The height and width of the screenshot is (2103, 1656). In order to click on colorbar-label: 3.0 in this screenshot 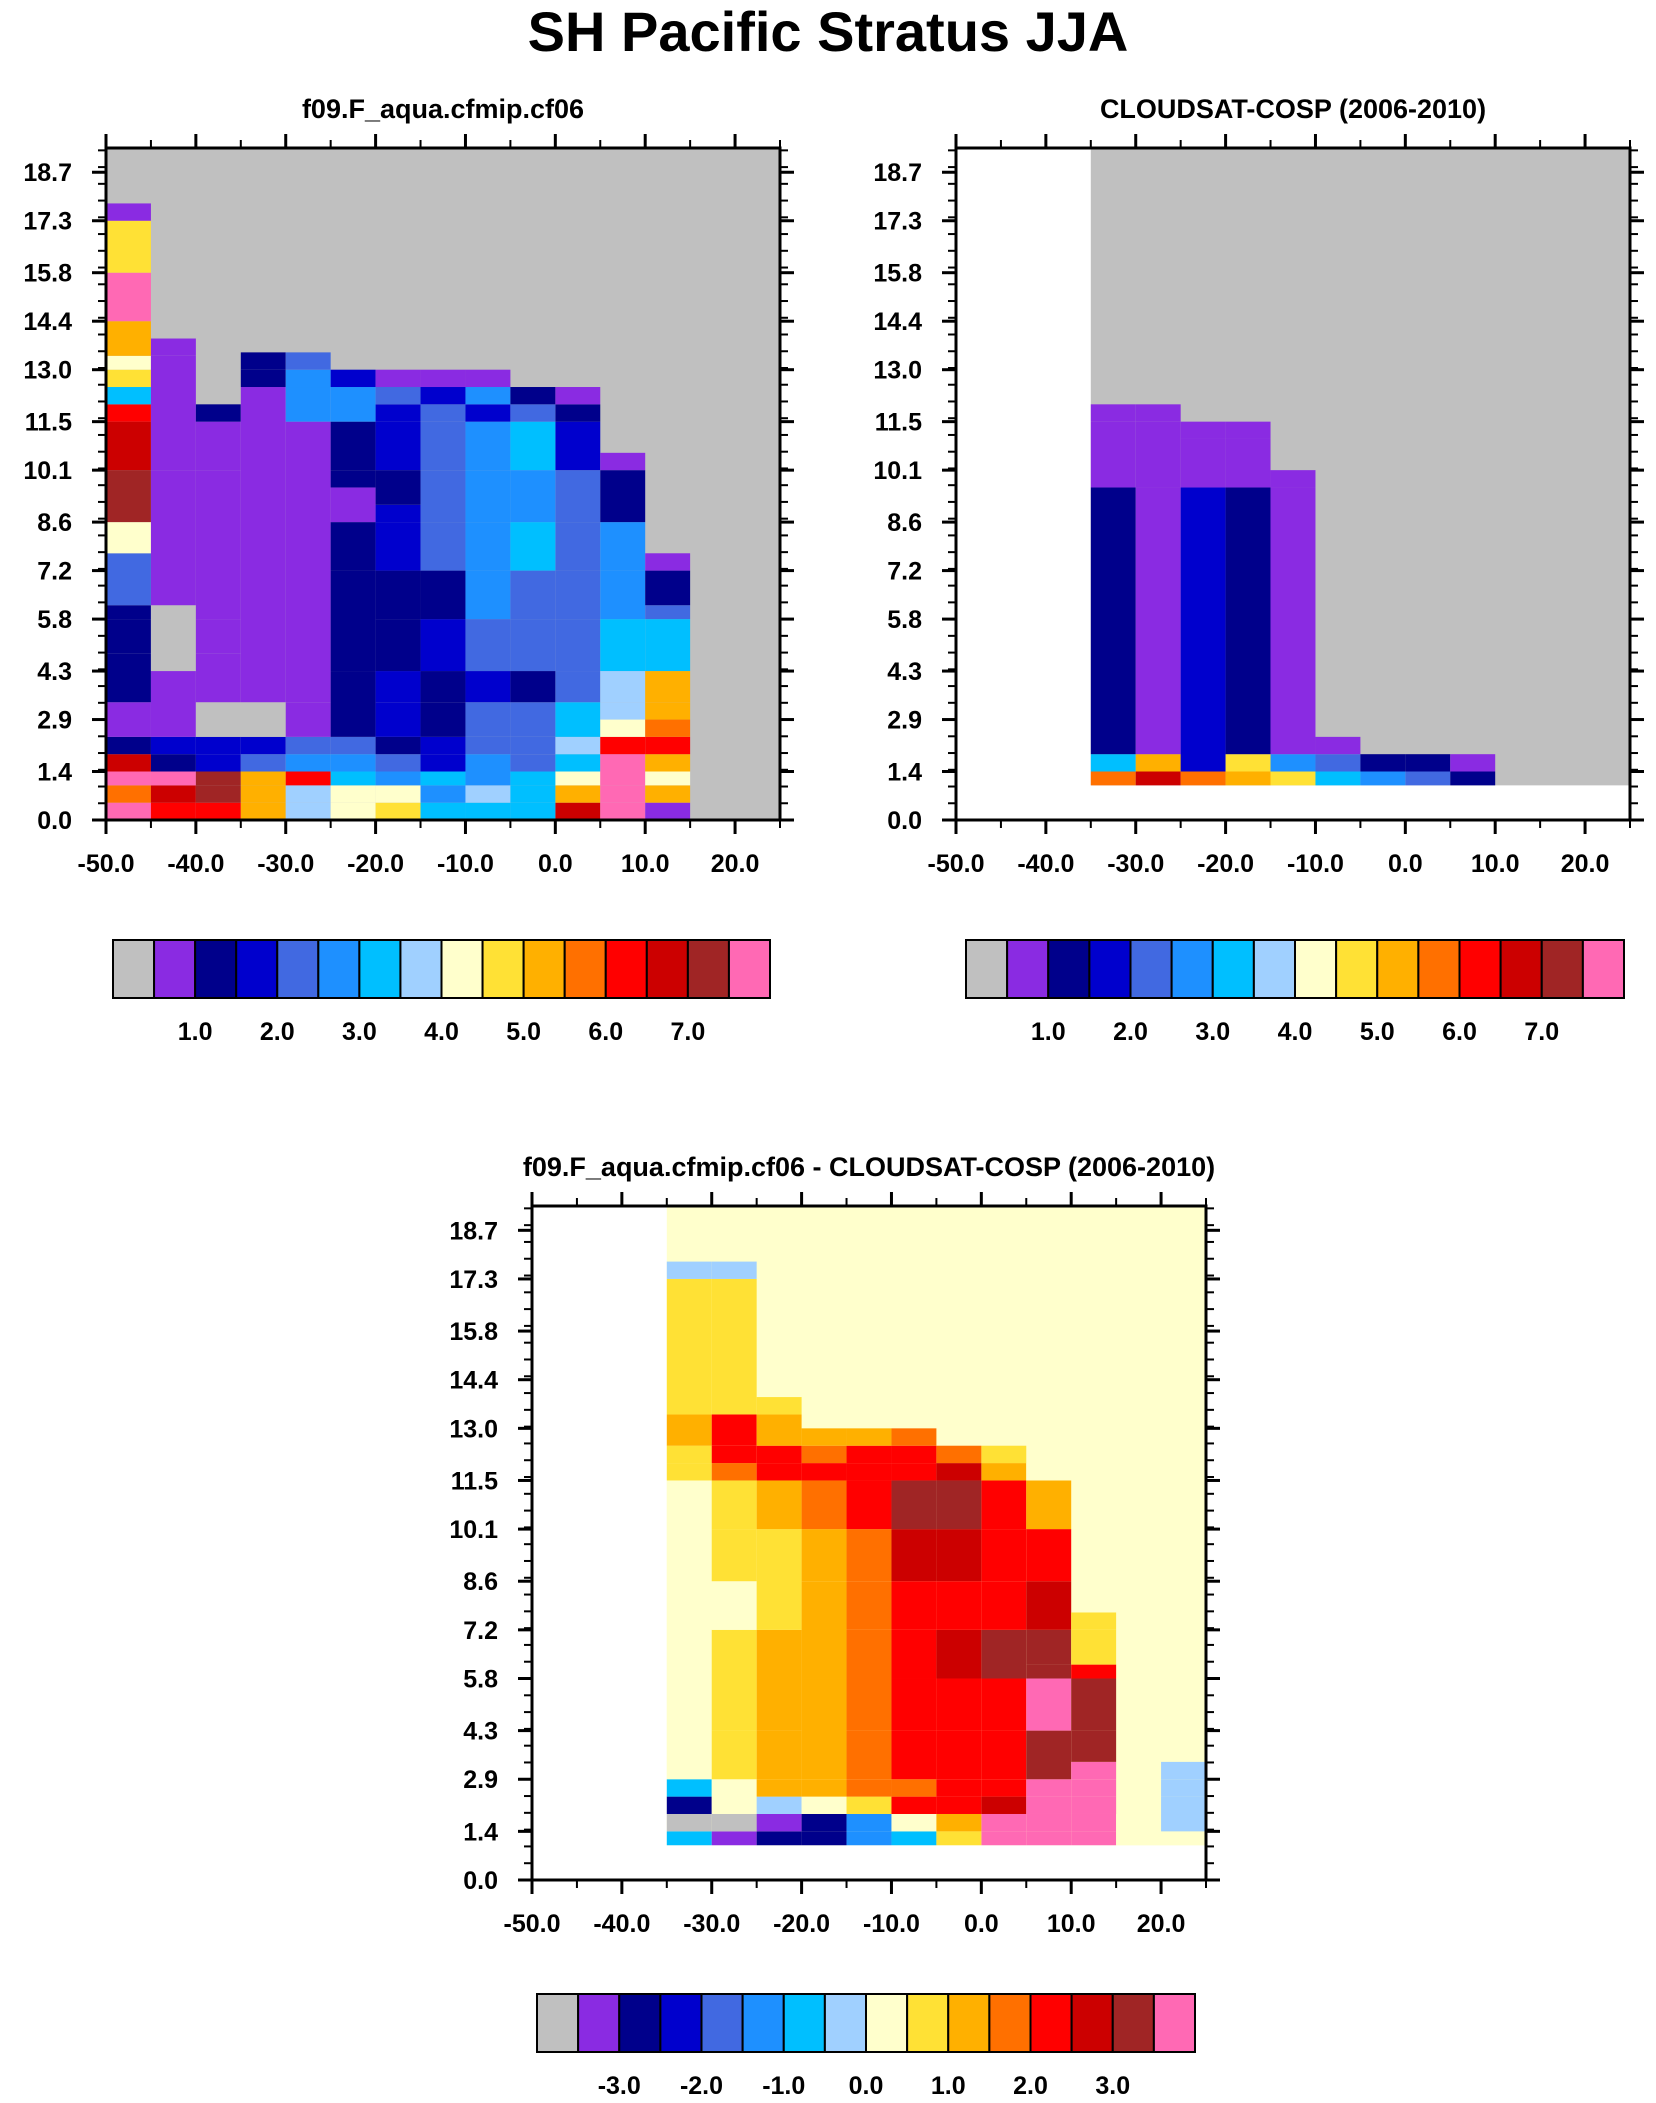, I will do `click(1212, 1032)`.